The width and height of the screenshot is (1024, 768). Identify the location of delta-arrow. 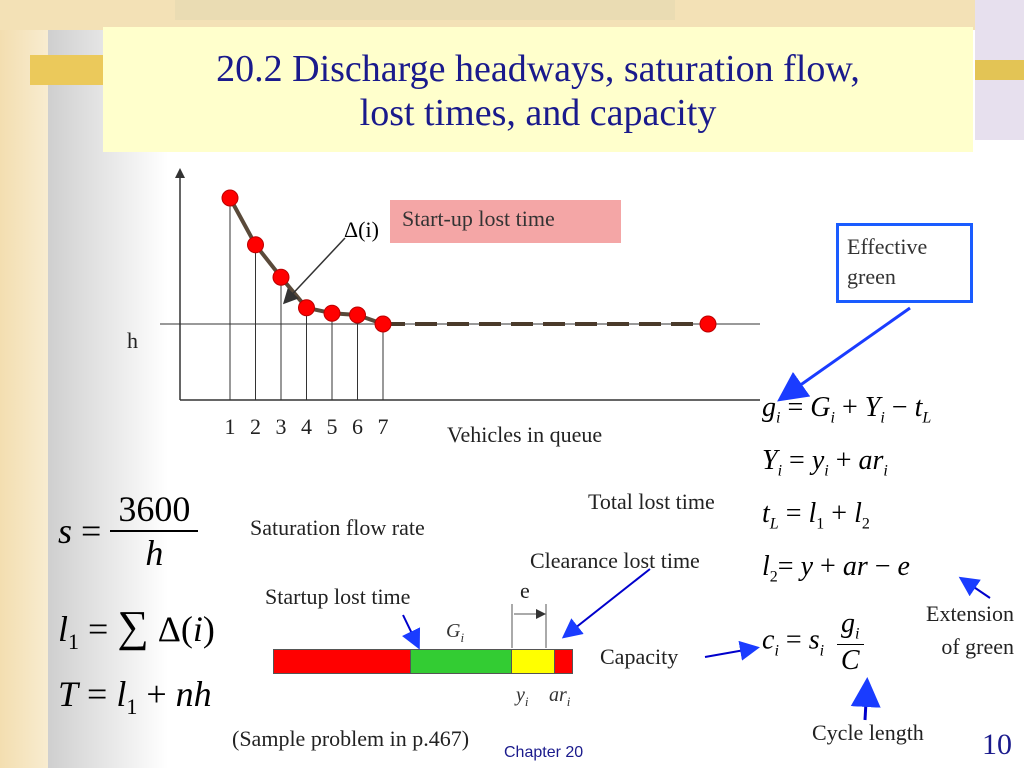
(314, 271).